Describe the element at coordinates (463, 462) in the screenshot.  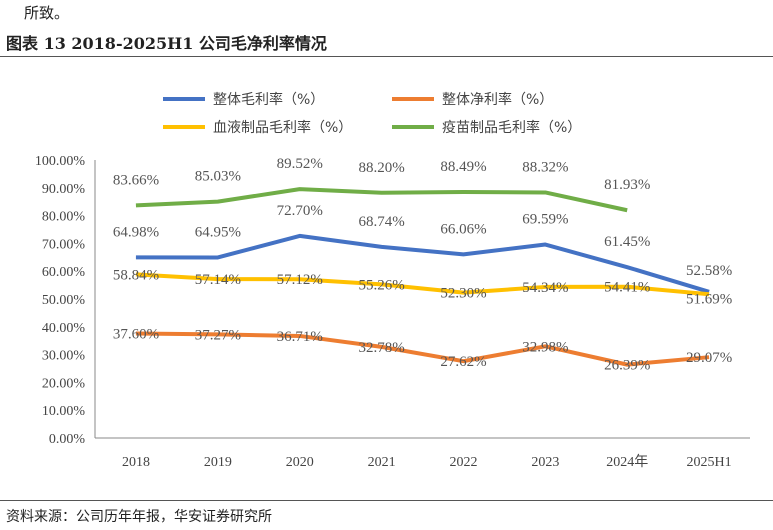
I see `x-tick-label: 2022` at that location.